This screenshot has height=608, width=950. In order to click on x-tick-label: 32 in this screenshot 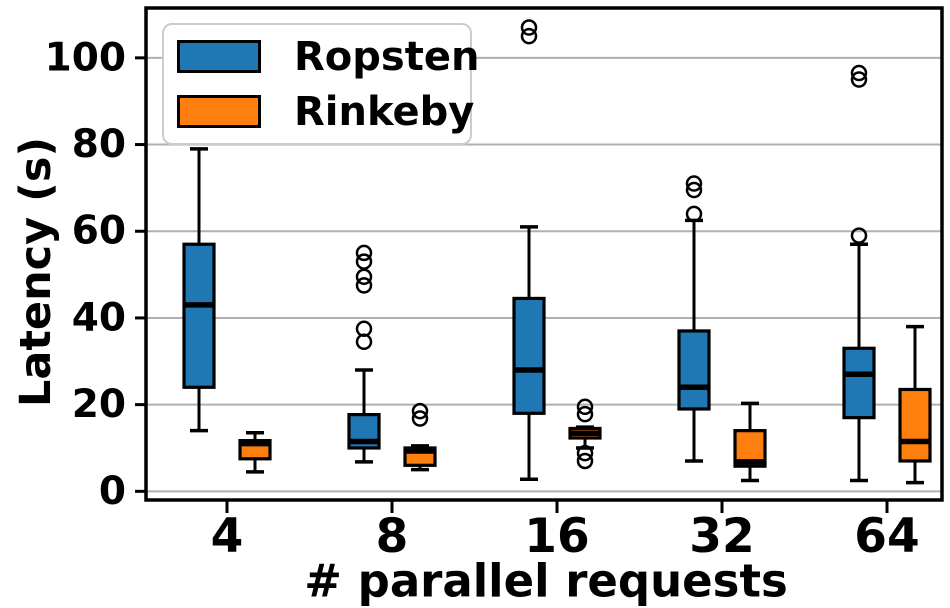, I will do `click(721, 536)`.